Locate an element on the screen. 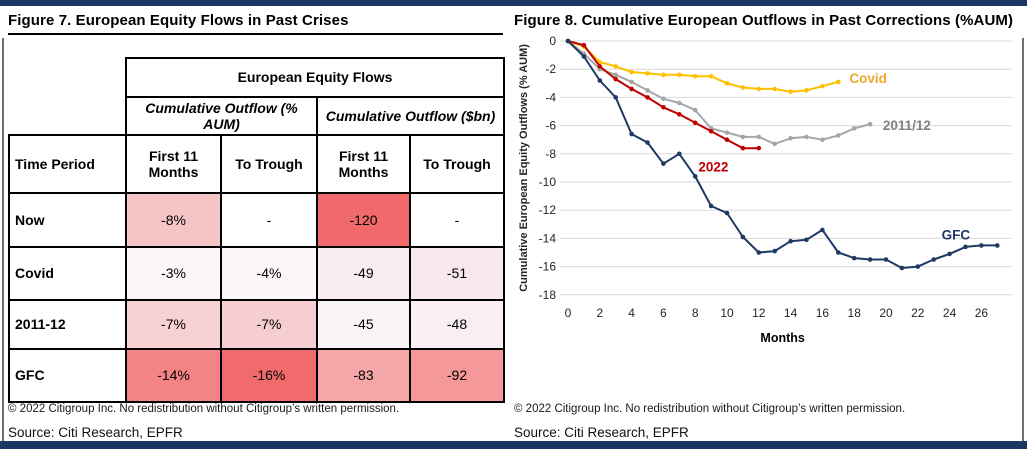 This screenshot has height=449, width=1027. table-row: GFC -14% -16% -83 -92 is located at coordinates (256, 375).